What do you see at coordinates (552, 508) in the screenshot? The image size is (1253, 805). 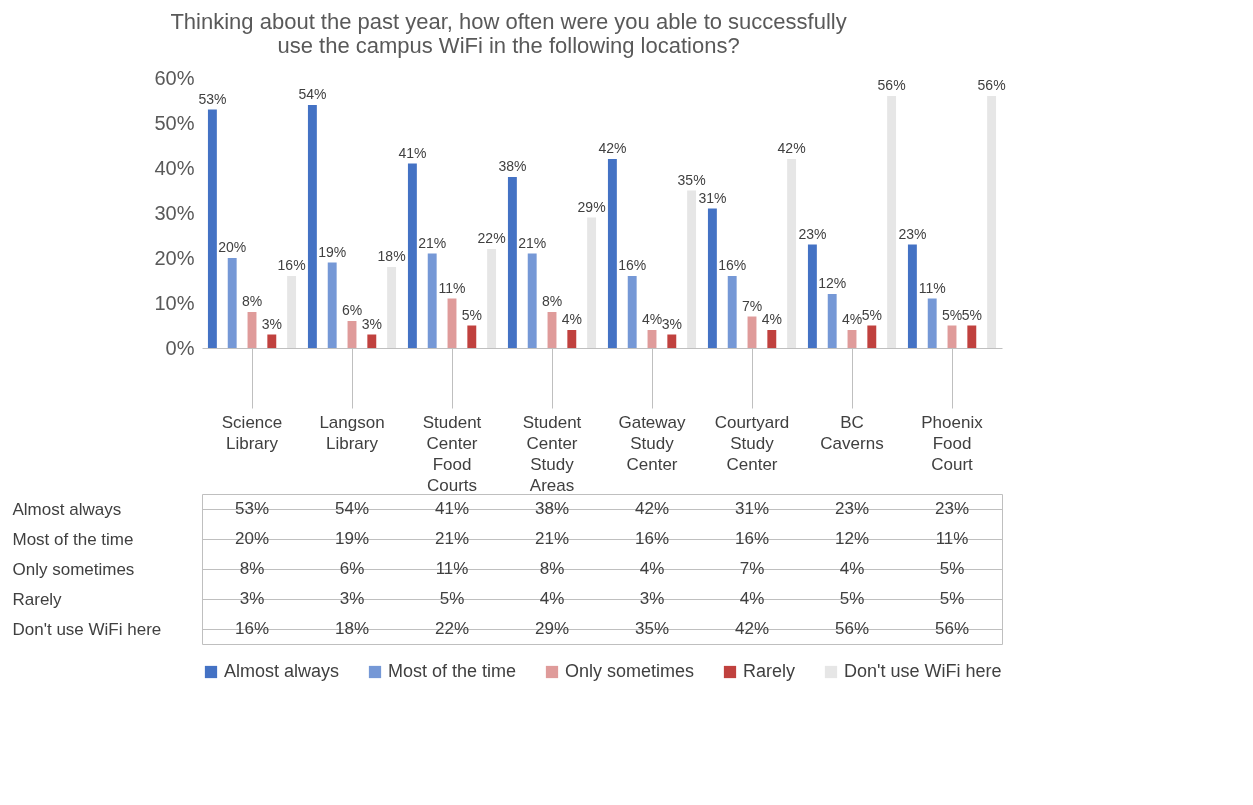 I see `data-label: 38%` at bounding box center [552, 508].